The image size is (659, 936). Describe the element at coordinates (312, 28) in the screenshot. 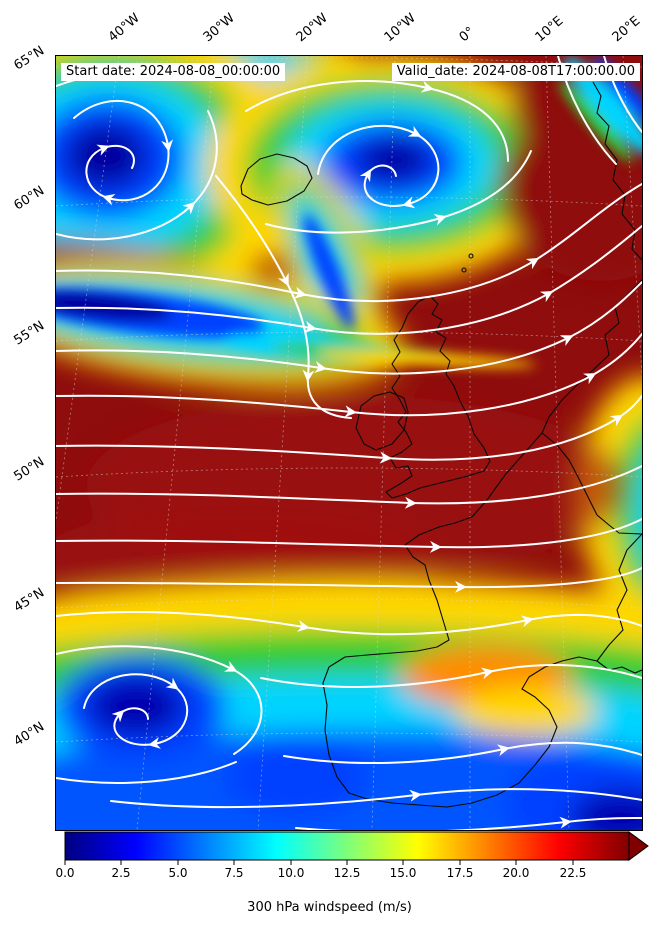

I see `lon-tick-20w: 20°W` at that location.